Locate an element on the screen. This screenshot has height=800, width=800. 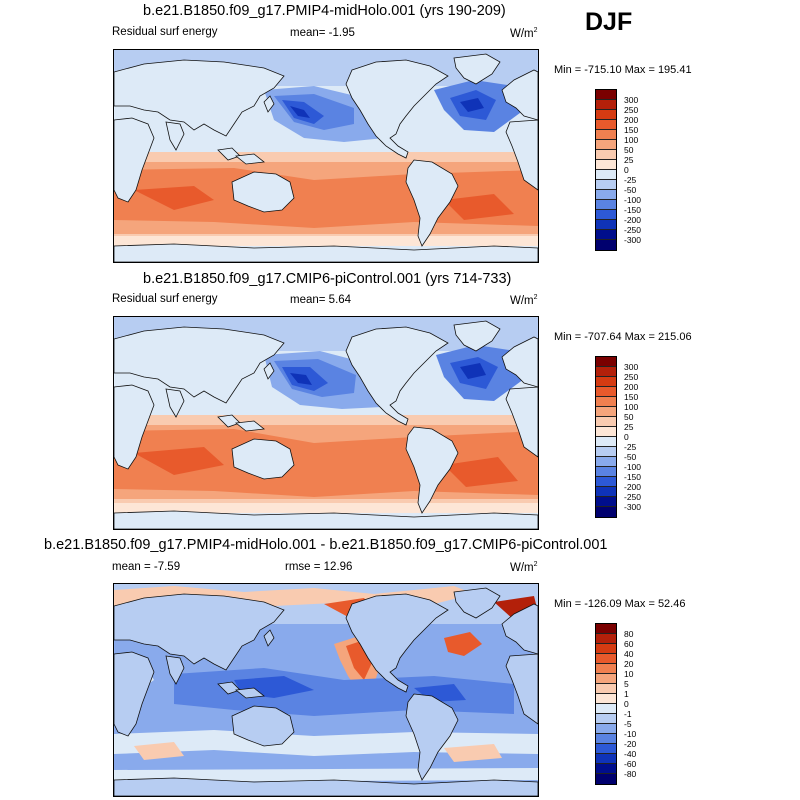
panel2-map-graphic is located at coordinates (326, 423).